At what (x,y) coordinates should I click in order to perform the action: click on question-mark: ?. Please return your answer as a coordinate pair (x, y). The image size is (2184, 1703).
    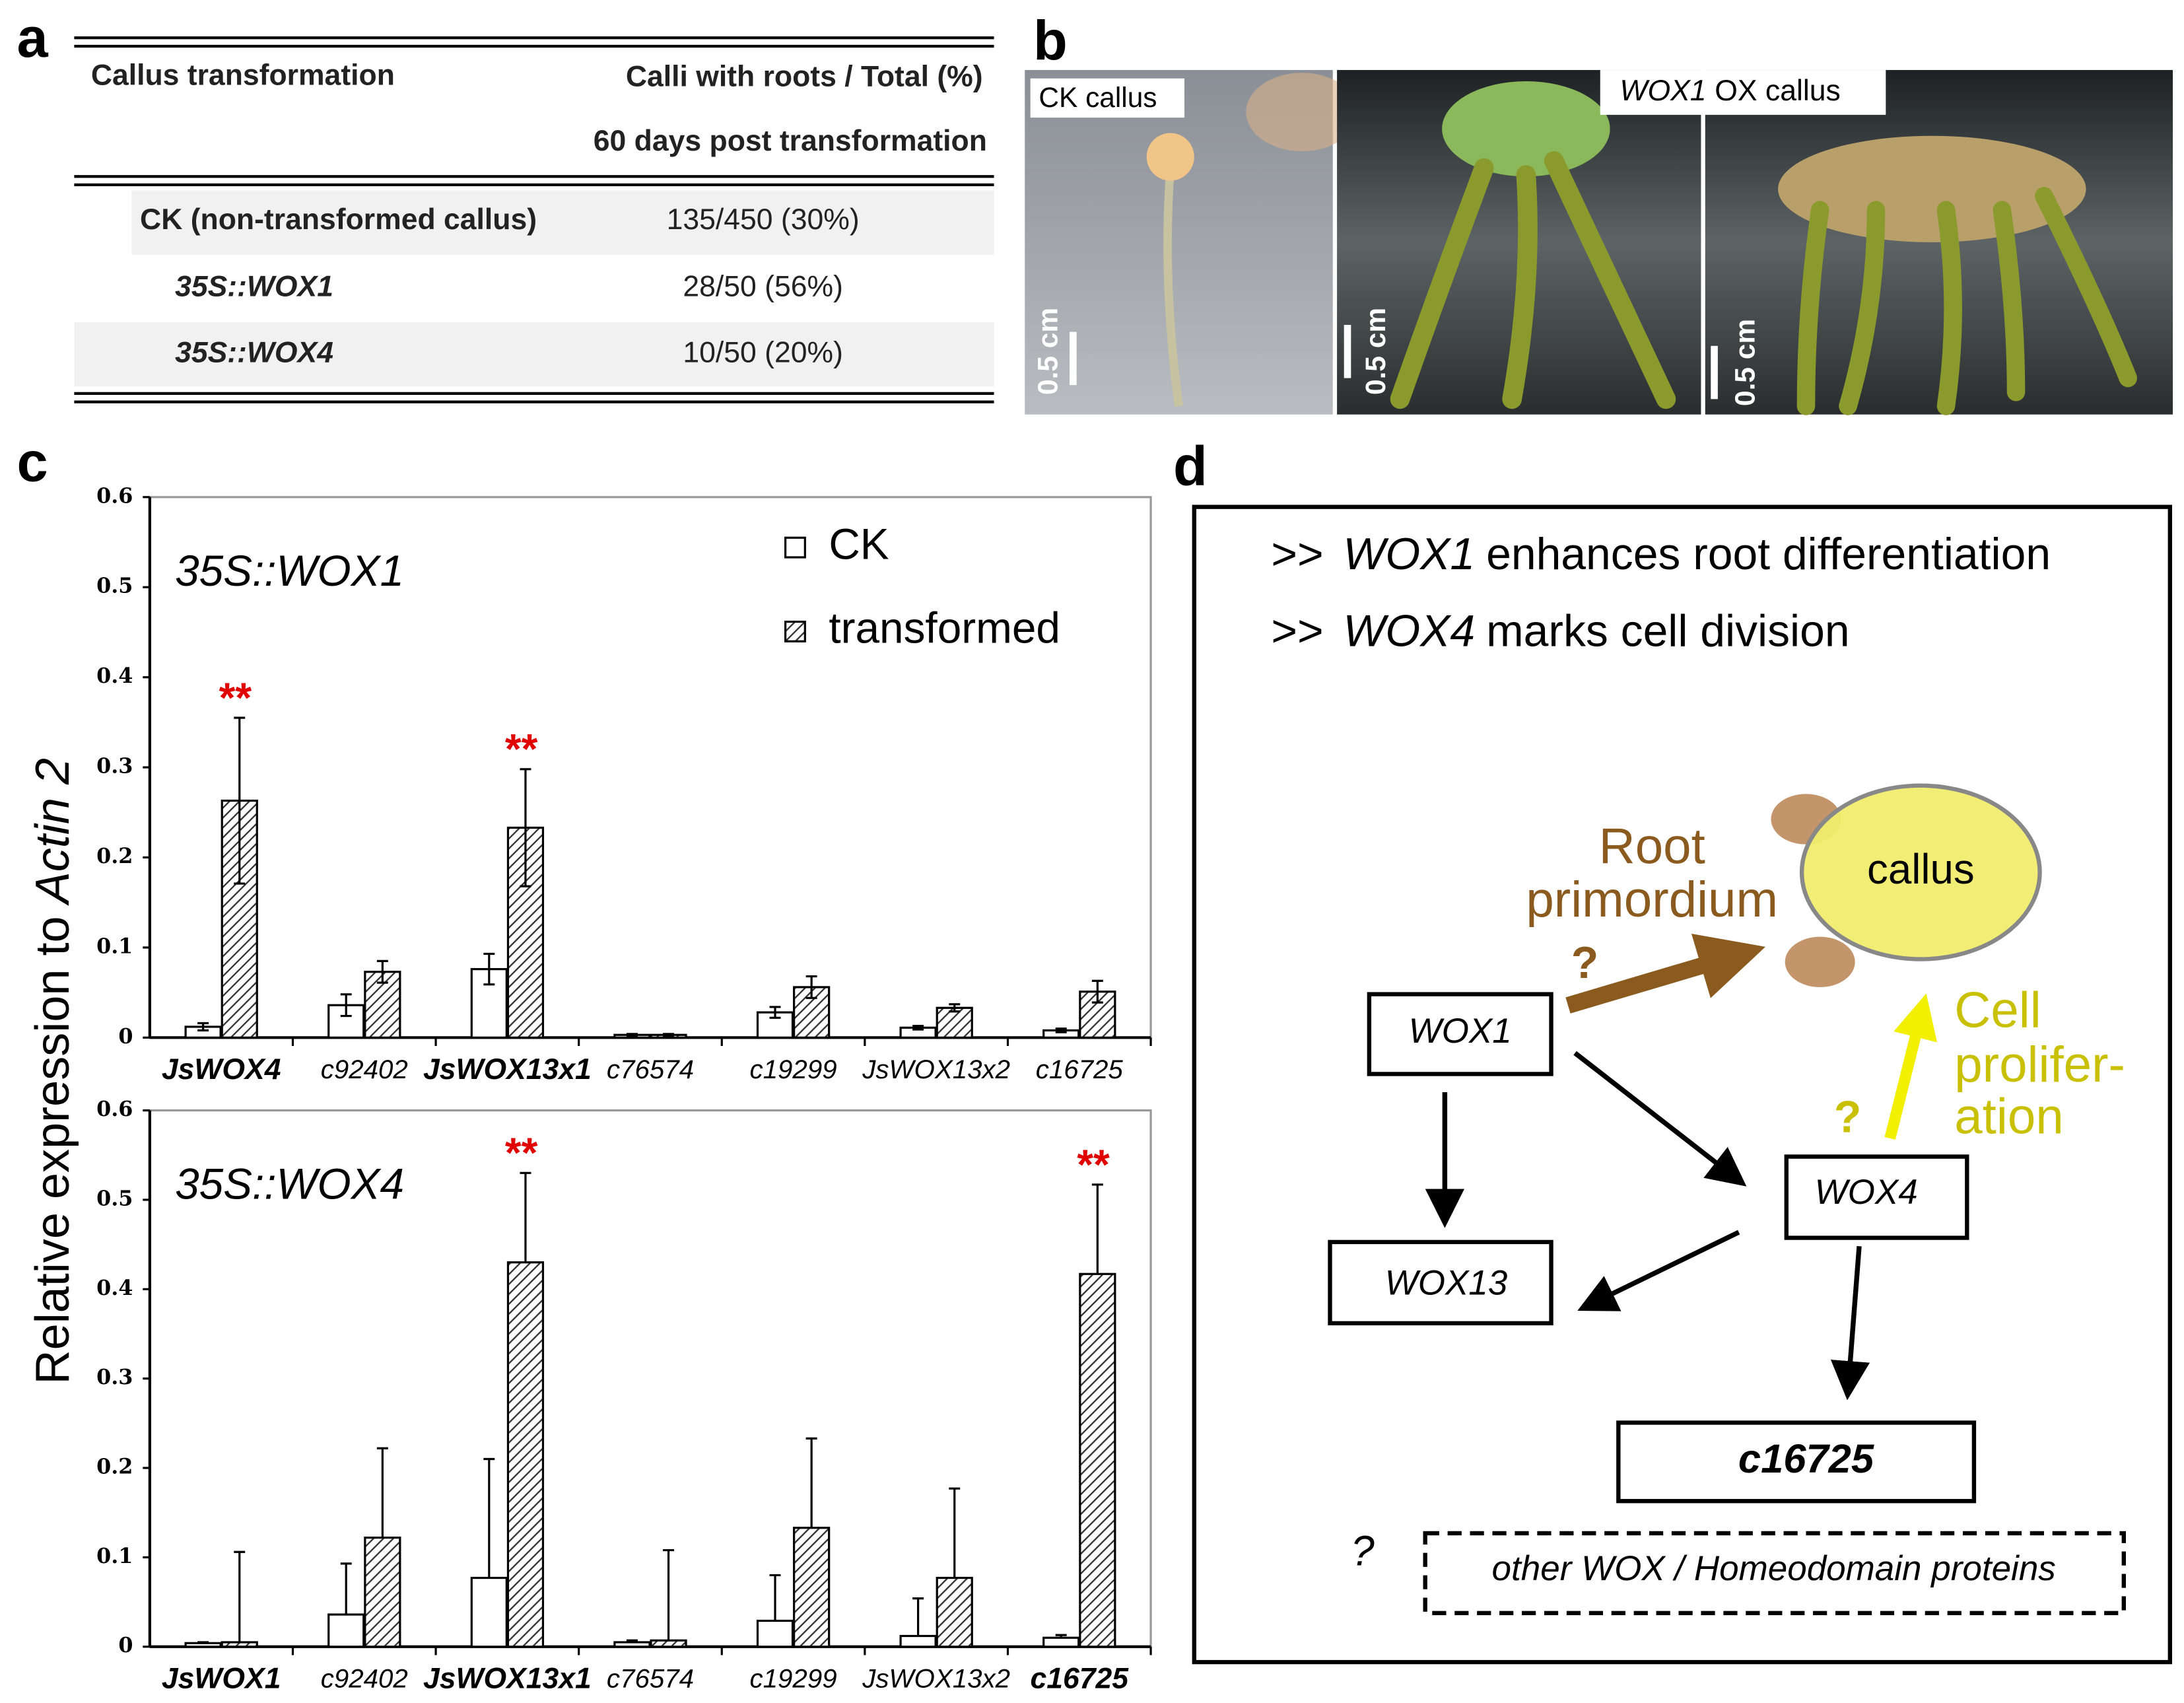
    Looking at the image, I should click on (1363, 1551).